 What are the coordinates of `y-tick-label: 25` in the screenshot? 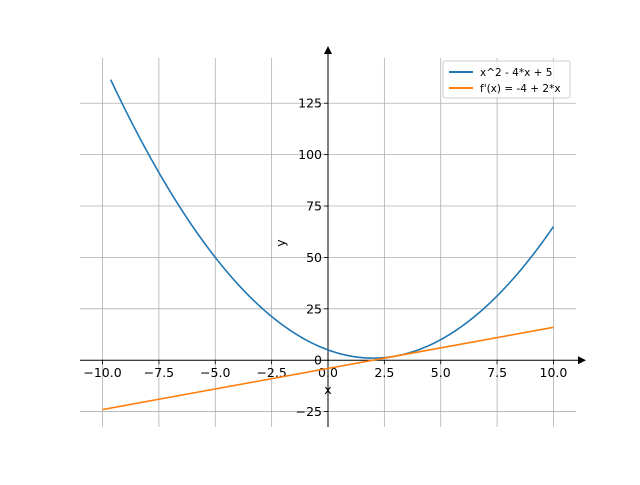 It's located at (314, 308).